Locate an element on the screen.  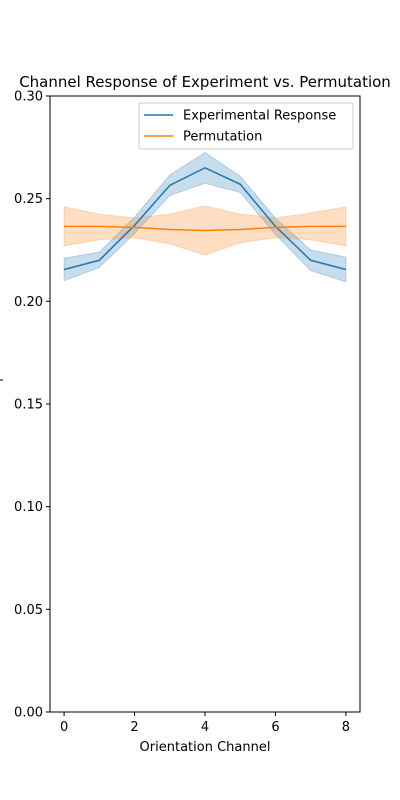
legend-box is located at coordinates (246, 126).